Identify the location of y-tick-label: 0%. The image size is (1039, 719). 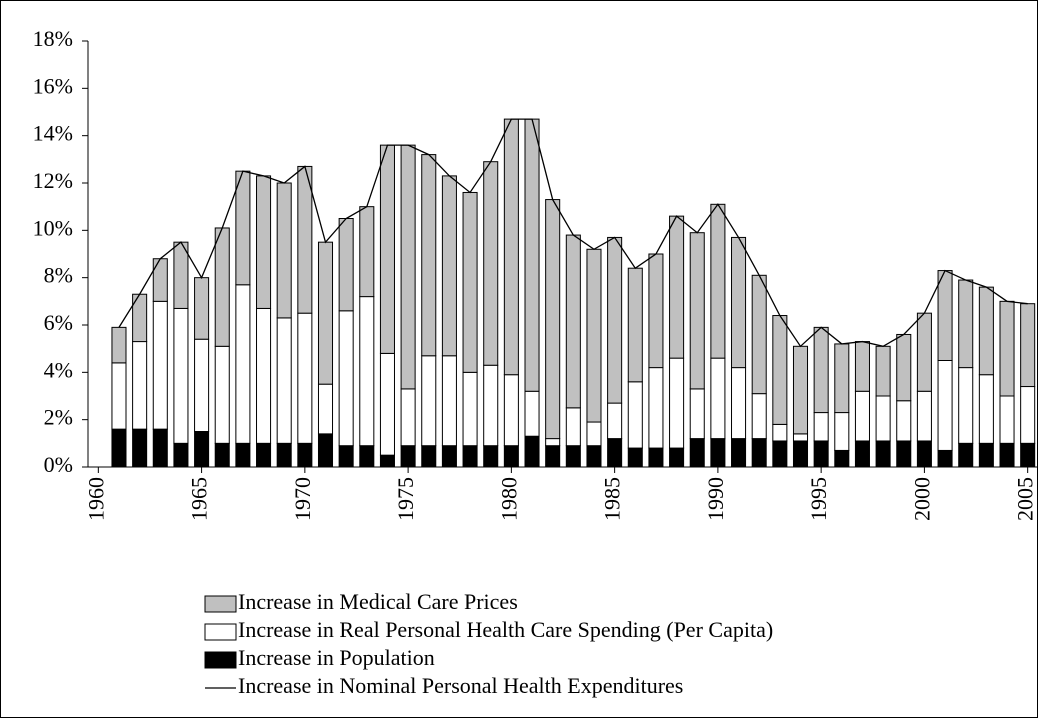
(58, 464).